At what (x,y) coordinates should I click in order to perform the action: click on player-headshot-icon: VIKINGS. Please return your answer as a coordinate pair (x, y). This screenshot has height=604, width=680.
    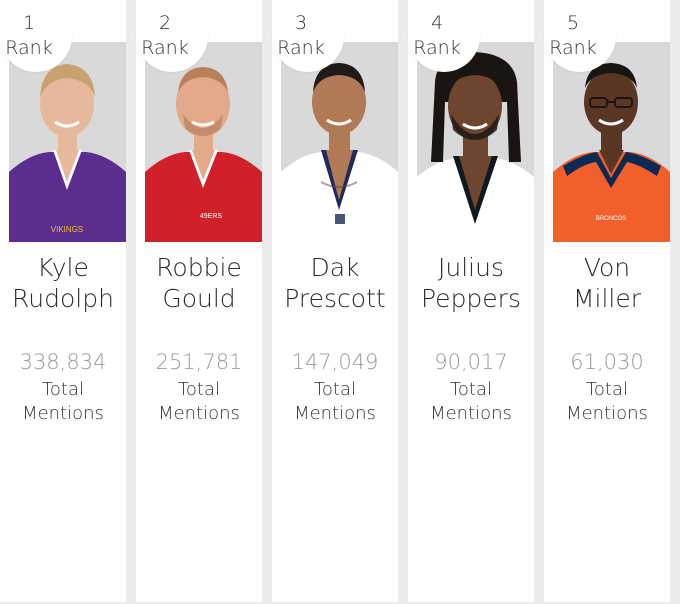
    Looking at the image, I should click on (67, 142).